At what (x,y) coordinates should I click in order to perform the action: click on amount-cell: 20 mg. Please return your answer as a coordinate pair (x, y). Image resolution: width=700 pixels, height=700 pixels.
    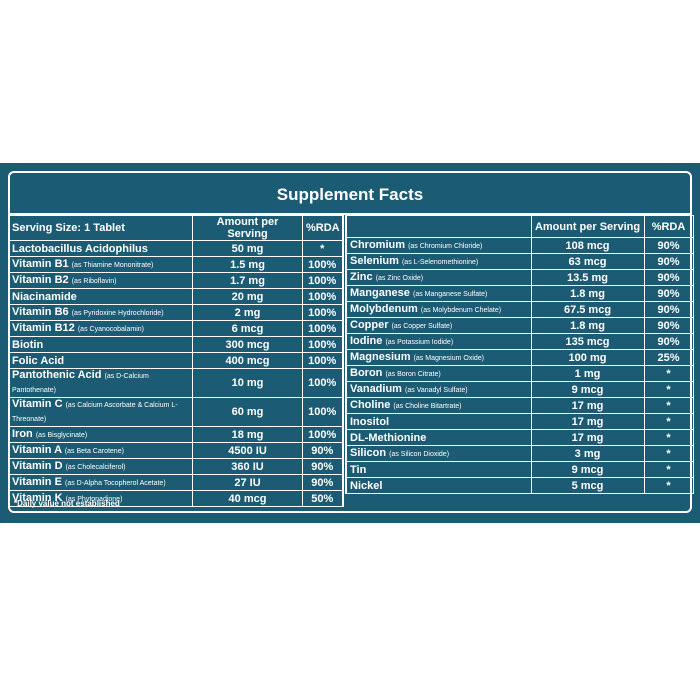
    Looking at the image, I should click on (247, 296).